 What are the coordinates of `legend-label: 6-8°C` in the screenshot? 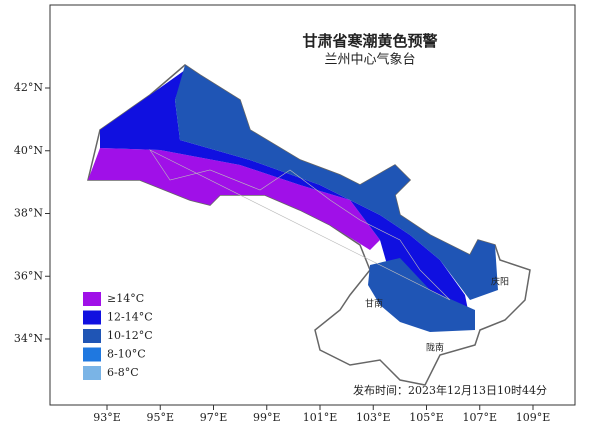 It's located at (123, 372).